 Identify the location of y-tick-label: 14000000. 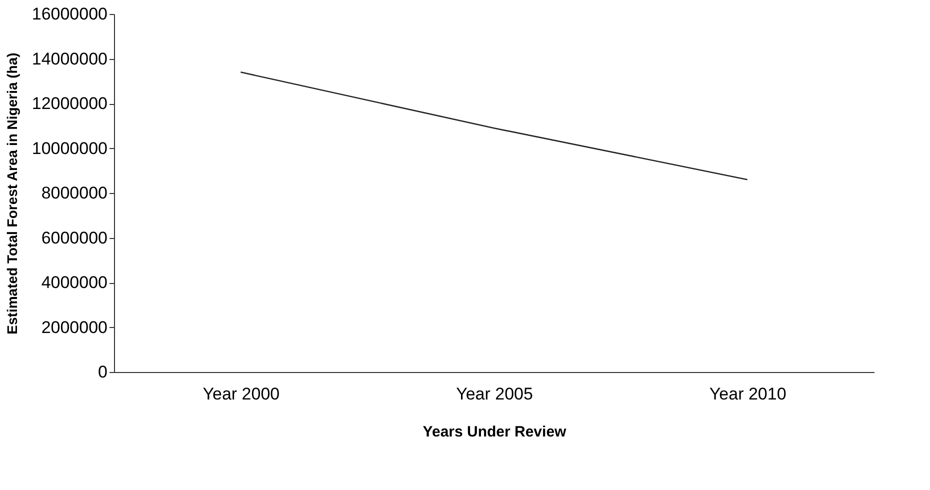
(70, 58).